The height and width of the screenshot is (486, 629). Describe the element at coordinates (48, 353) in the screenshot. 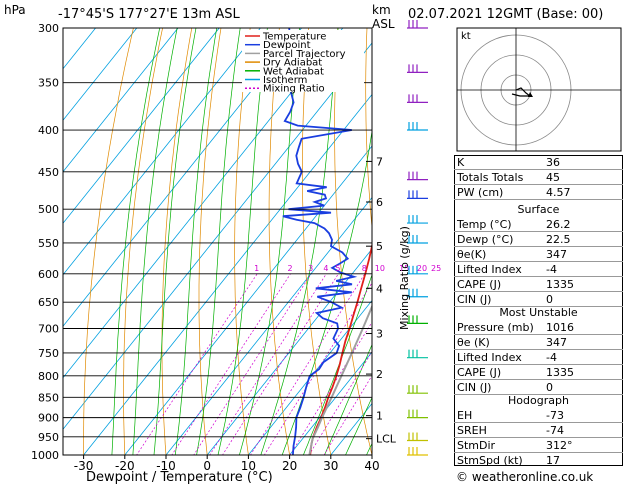

I see `pressure-tick-label: 750` at that location.